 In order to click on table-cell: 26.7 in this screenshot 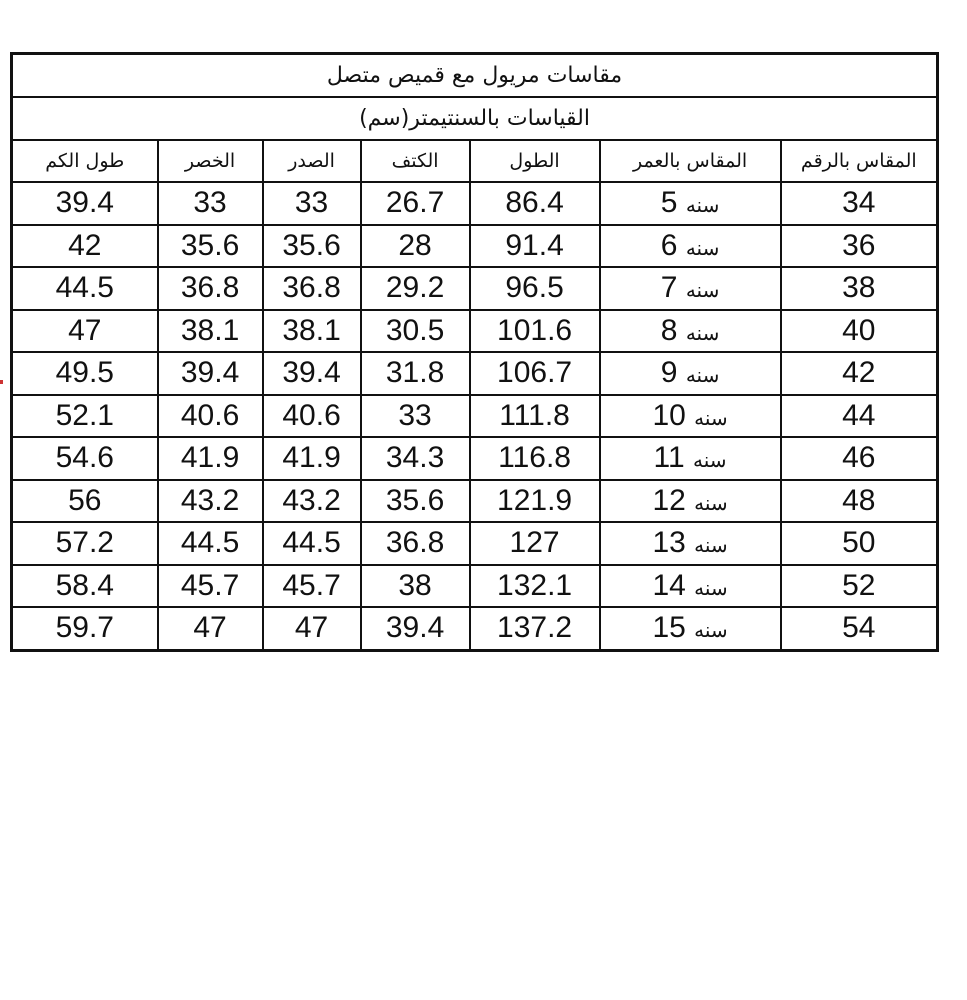, I will do `click(415, 203)`.